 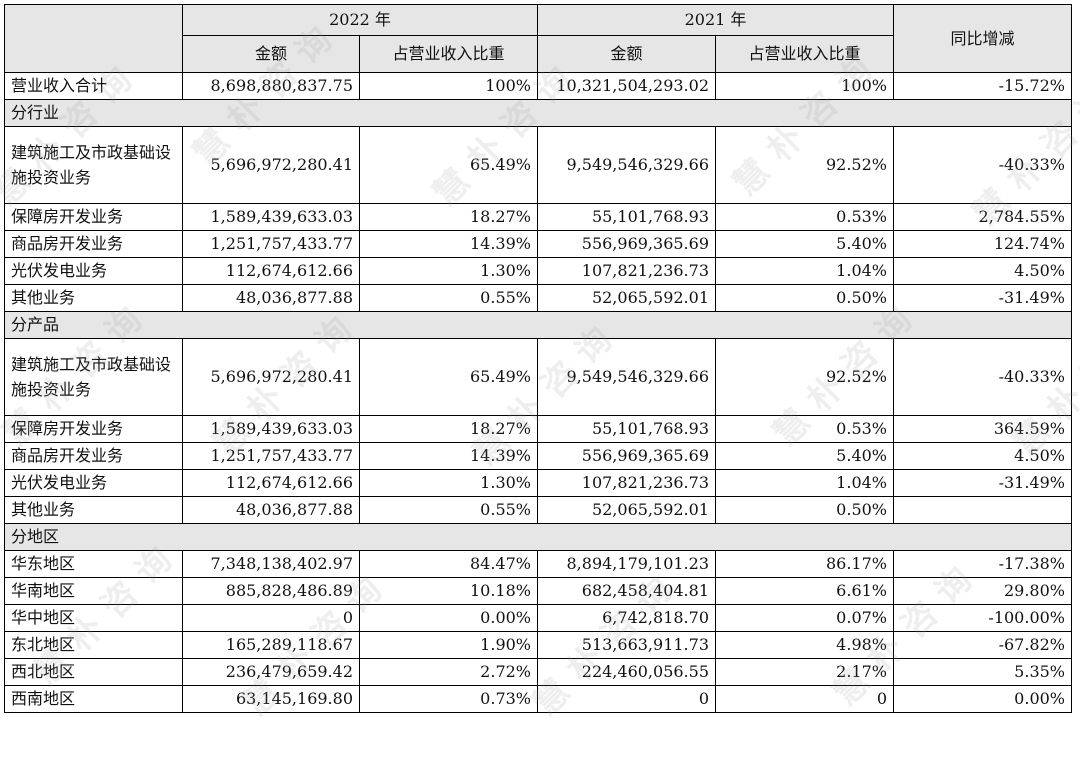 What do you see at coordinates (626, 54) in the screenshot?
I see `header-amount-2021: 金额` at bounding box center [626, 54].